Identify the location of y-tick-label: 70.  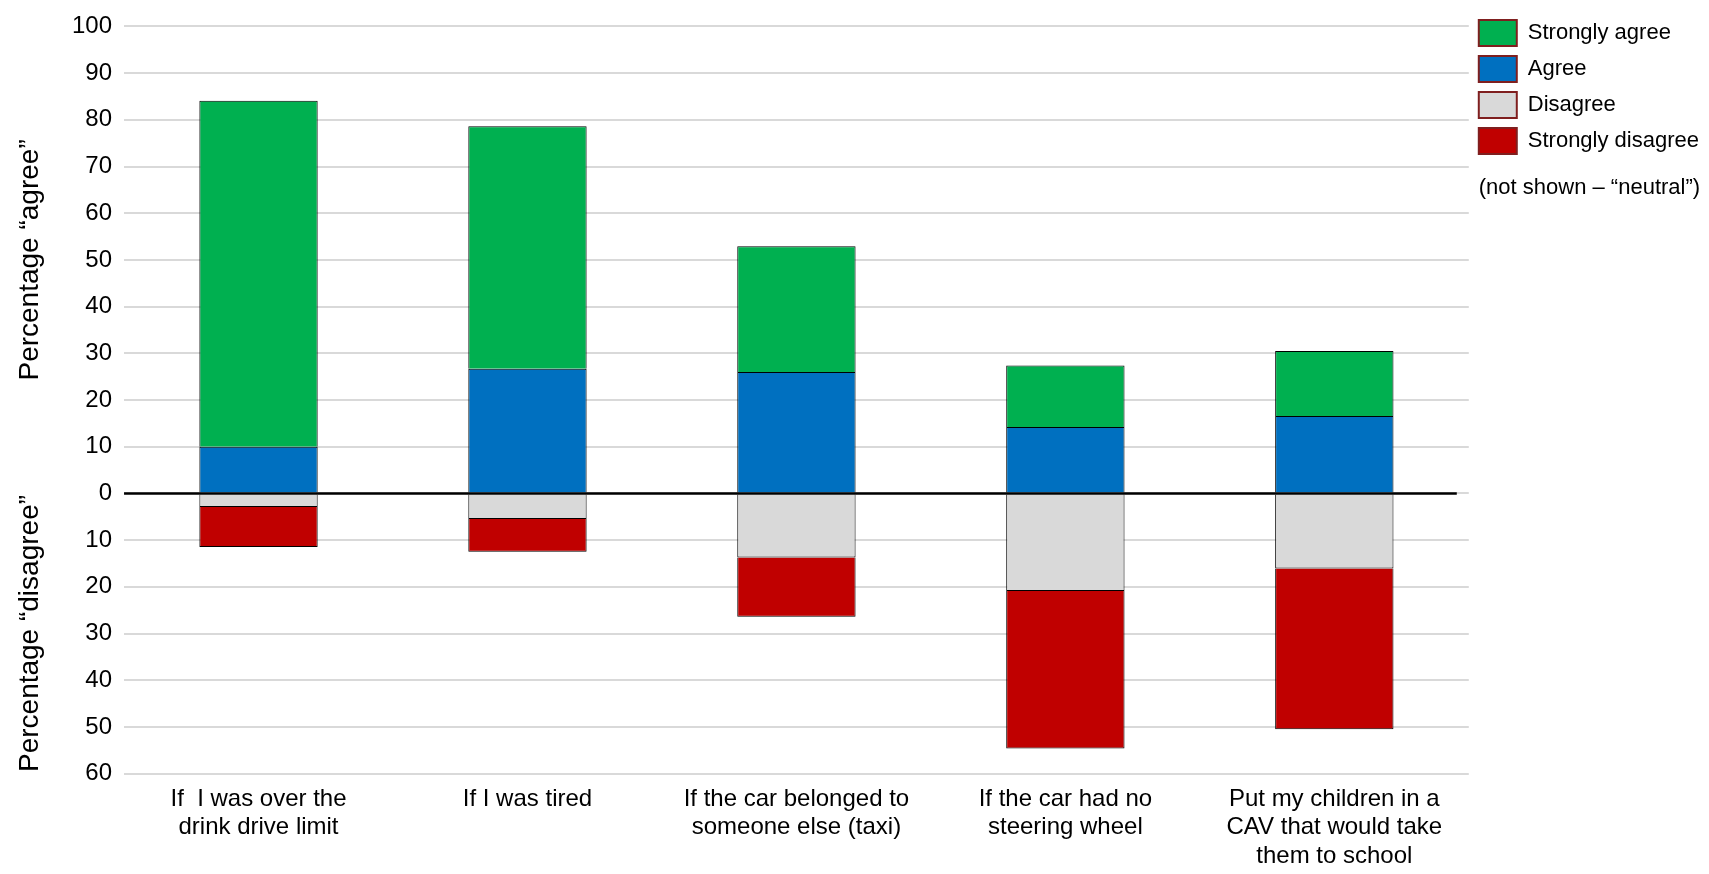
(99, 165).